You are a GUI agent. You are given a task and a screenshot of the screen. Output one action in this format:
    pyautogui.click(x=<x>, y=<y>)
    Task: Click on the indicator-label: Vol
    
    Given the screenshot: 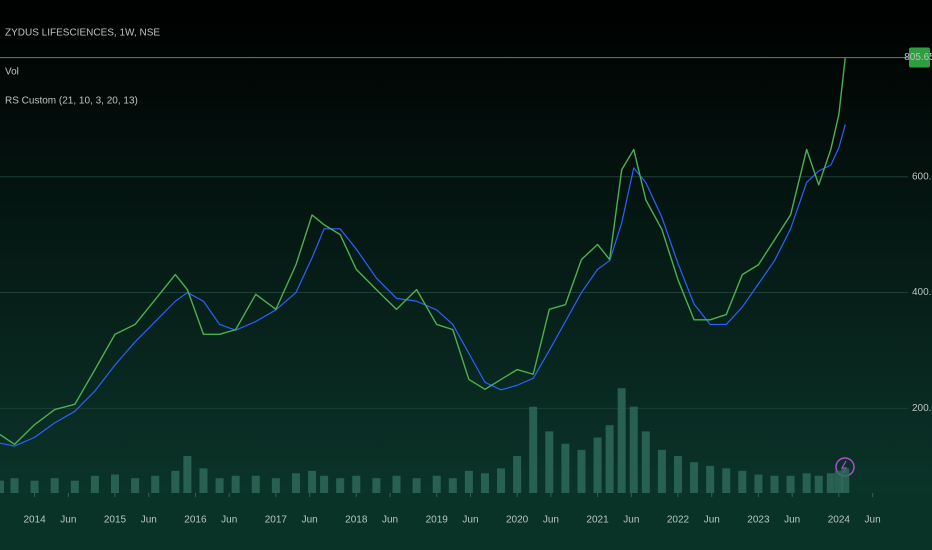 What is the action you would take?
    pyautogui.click(x=12, y=72)
    